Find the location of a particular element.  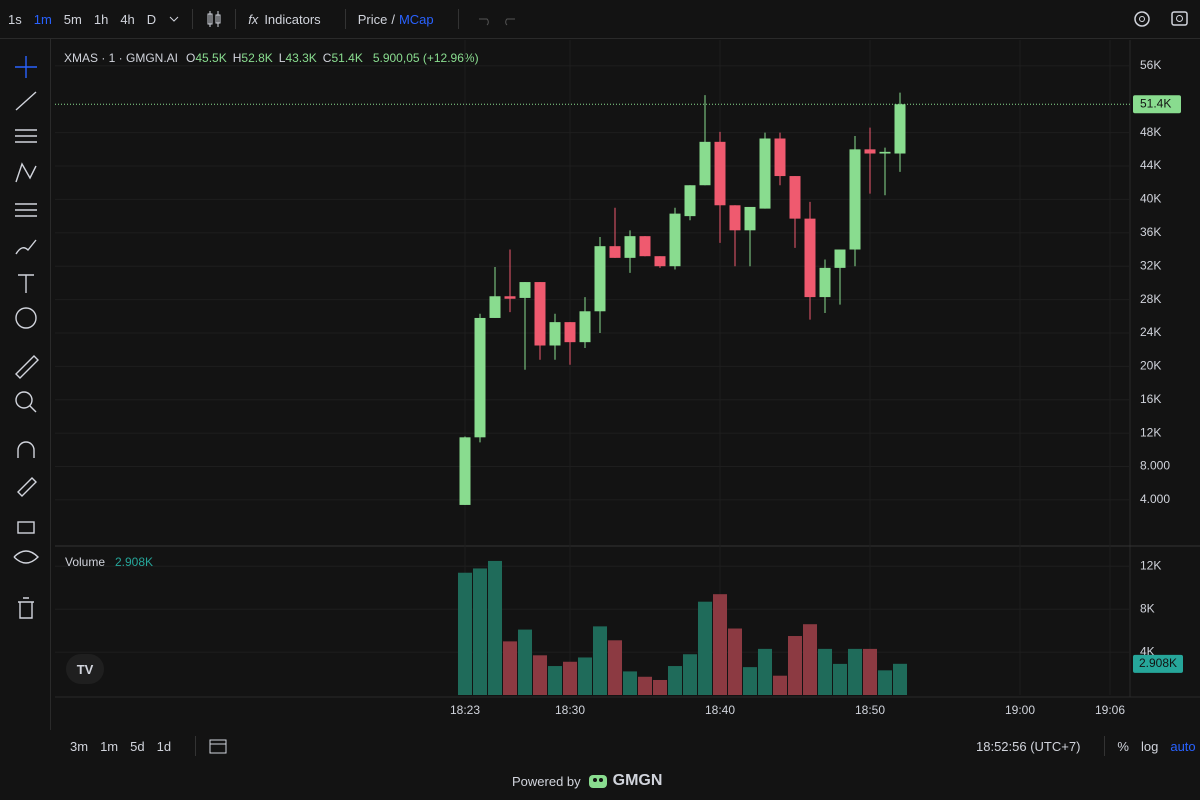

interval: 5m is located at coordinates (72, 19).